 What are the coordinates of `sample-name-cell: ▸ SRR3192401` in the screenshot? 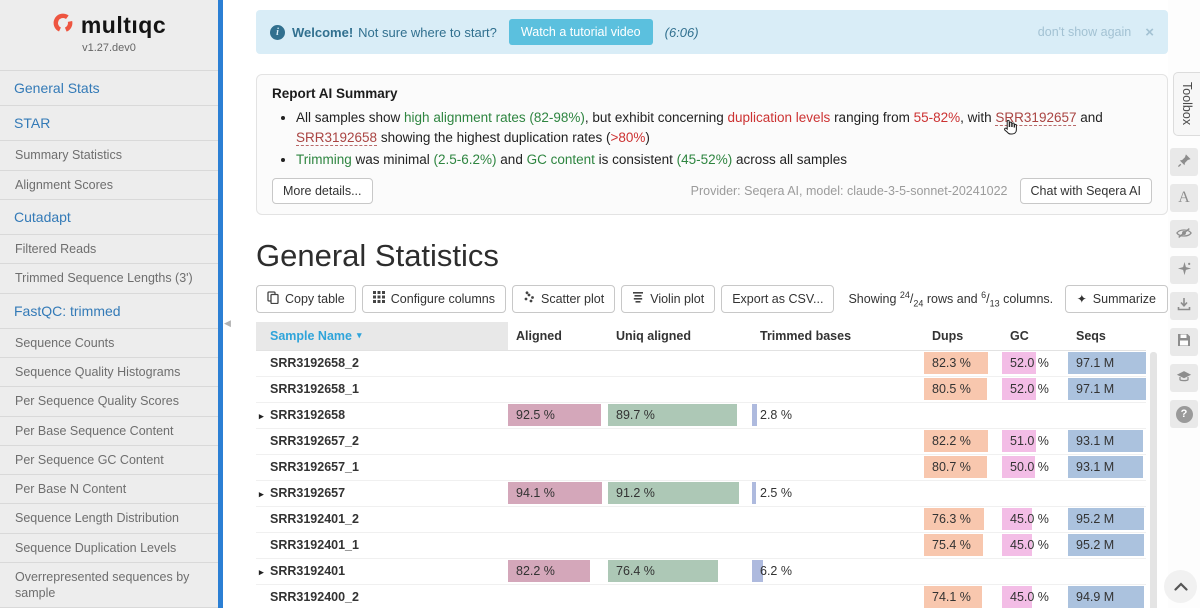 It's located at (382, 571).